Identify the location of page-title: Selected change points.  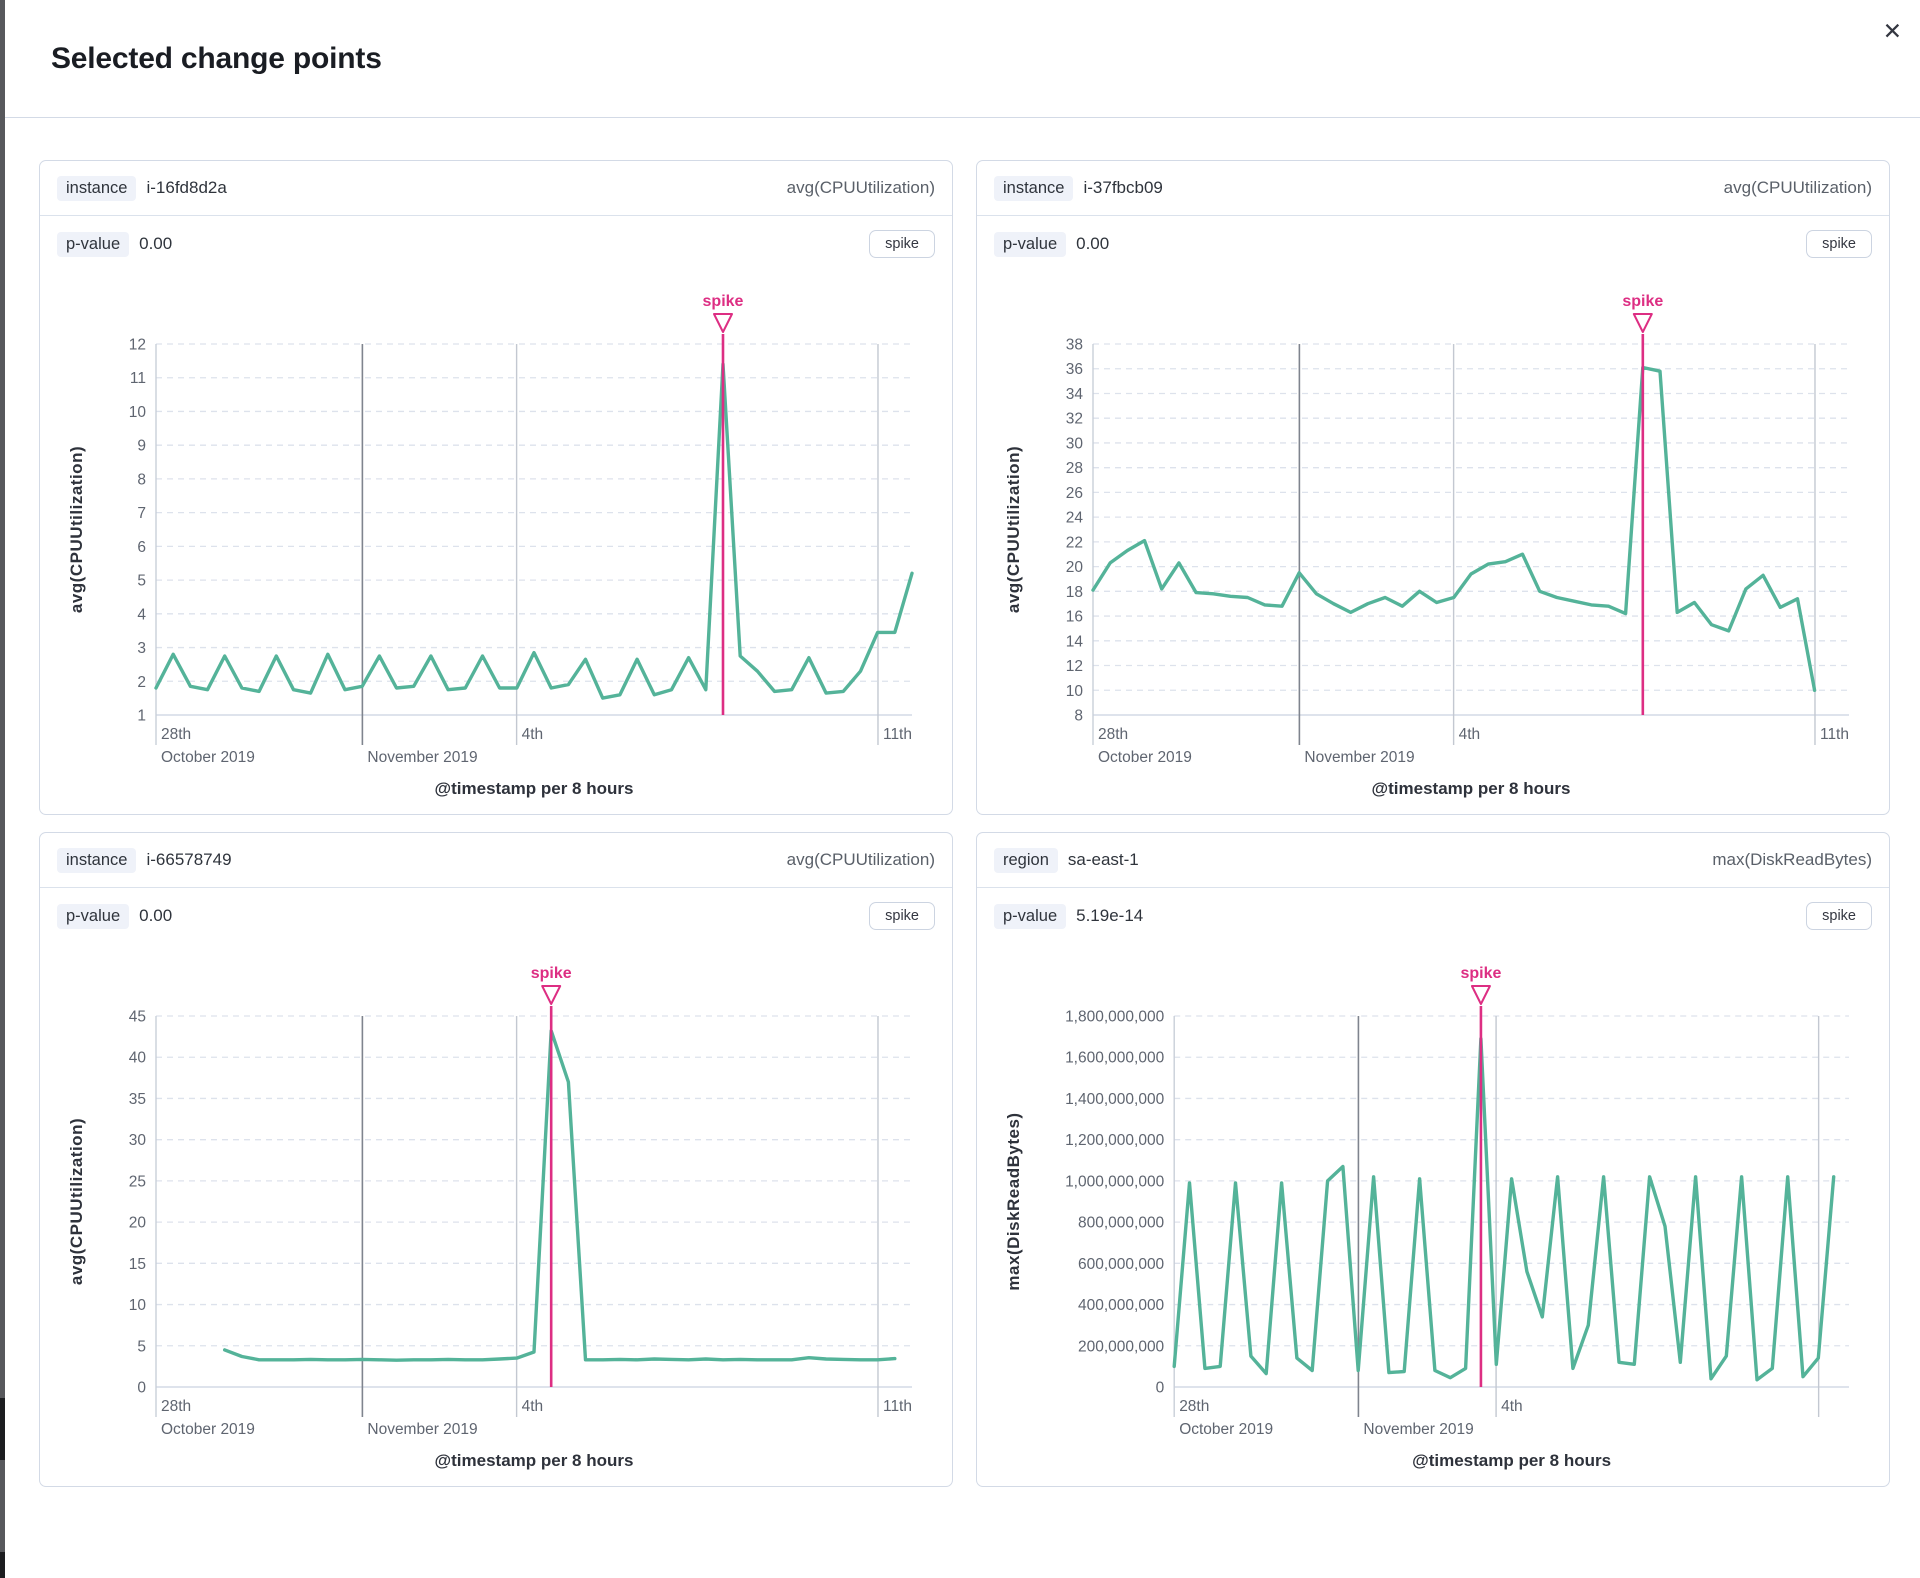
(216, 58).